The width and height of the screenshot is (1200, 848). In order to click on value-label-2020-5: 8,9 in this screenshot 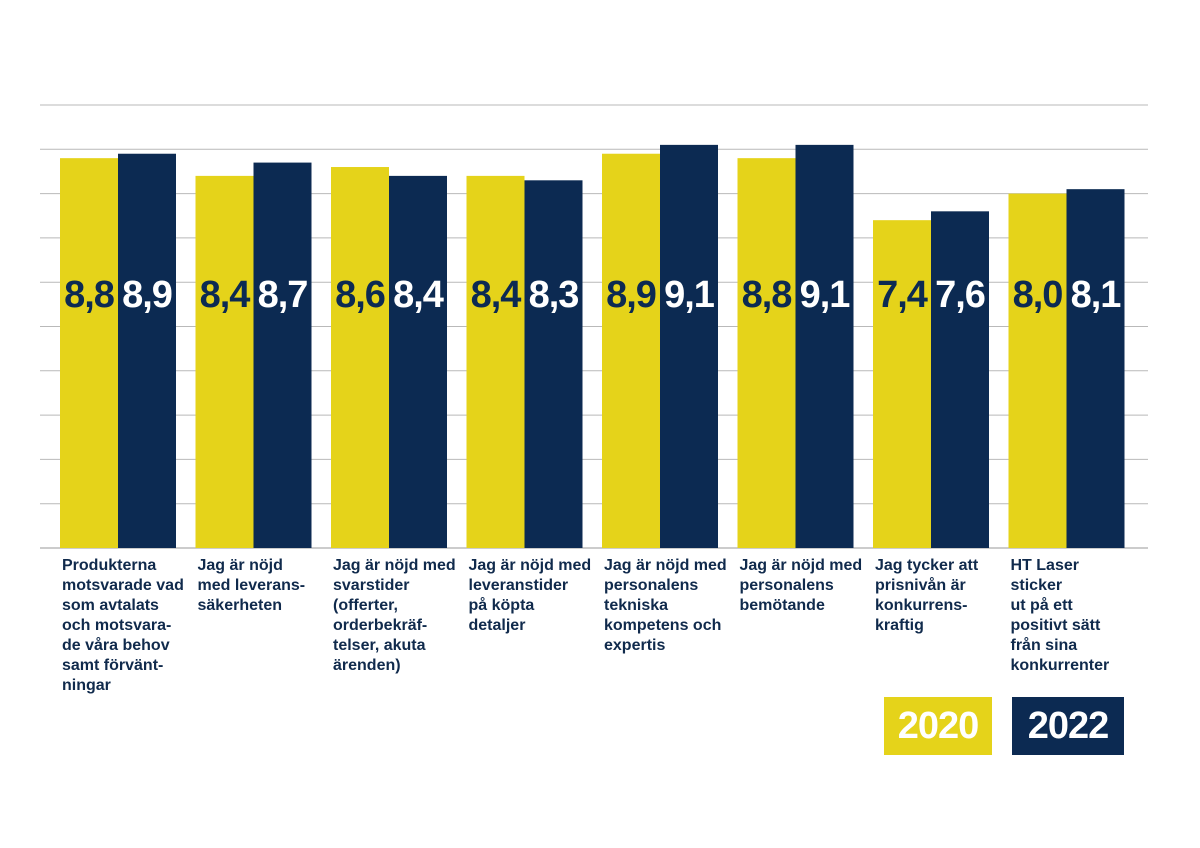, I will do `click(631, 295)`.